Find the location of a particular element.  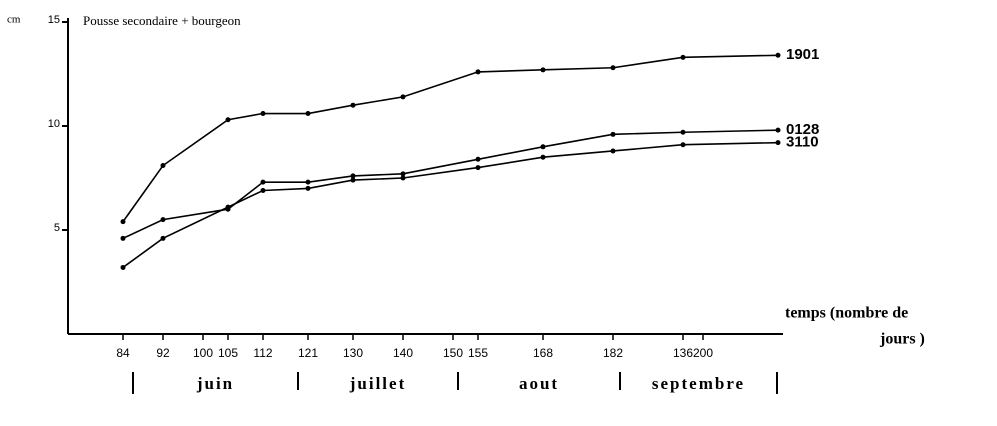

y-tick-label: 15 is located at coordinates (54, 20).